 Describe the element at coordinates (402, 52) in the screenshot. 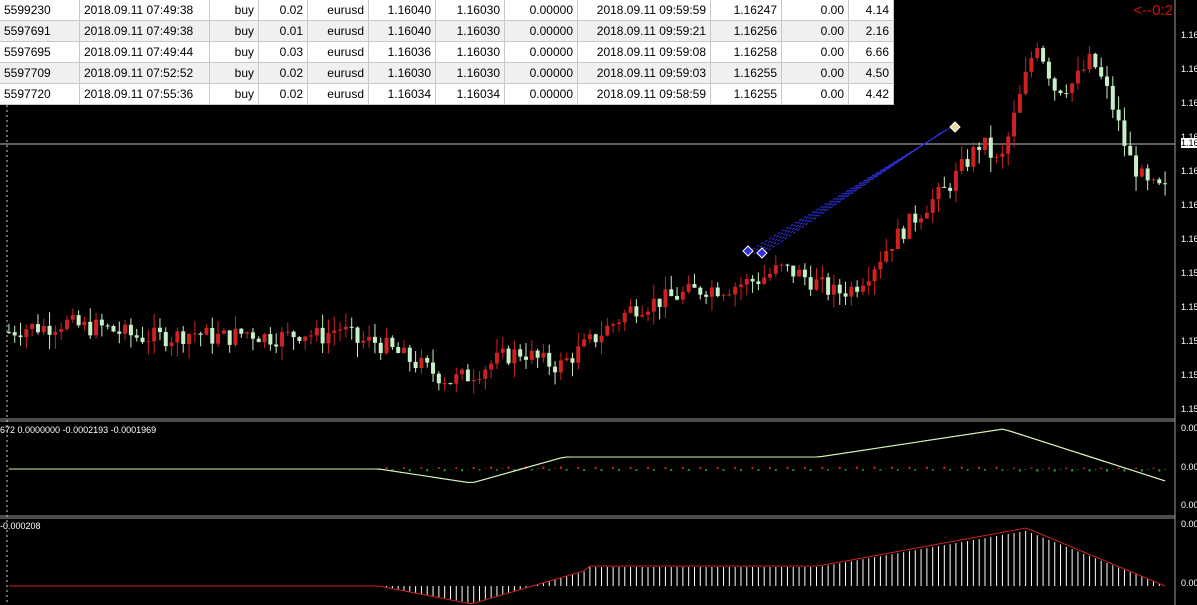

I see `trade-cell-open-price: 1.16036` at that location.